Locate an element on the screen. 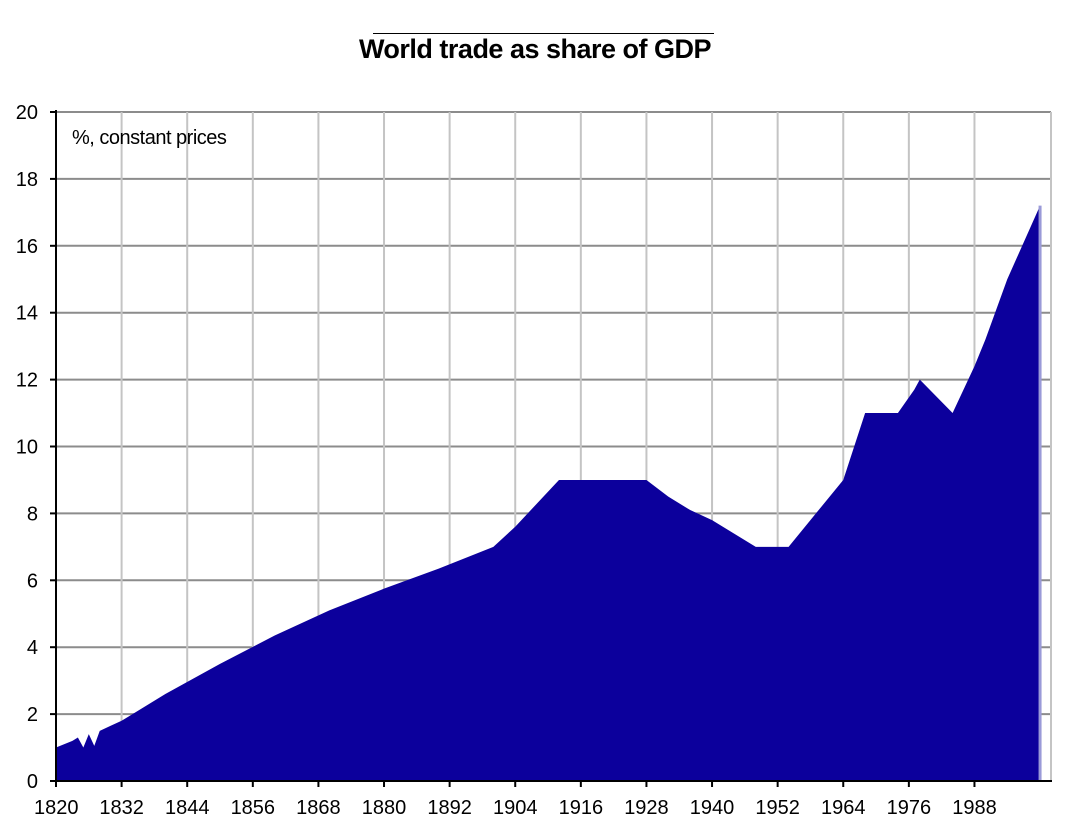 The image size is (1070, 831). y-tick-label-4: 4 is located at coordinates (32, 648).